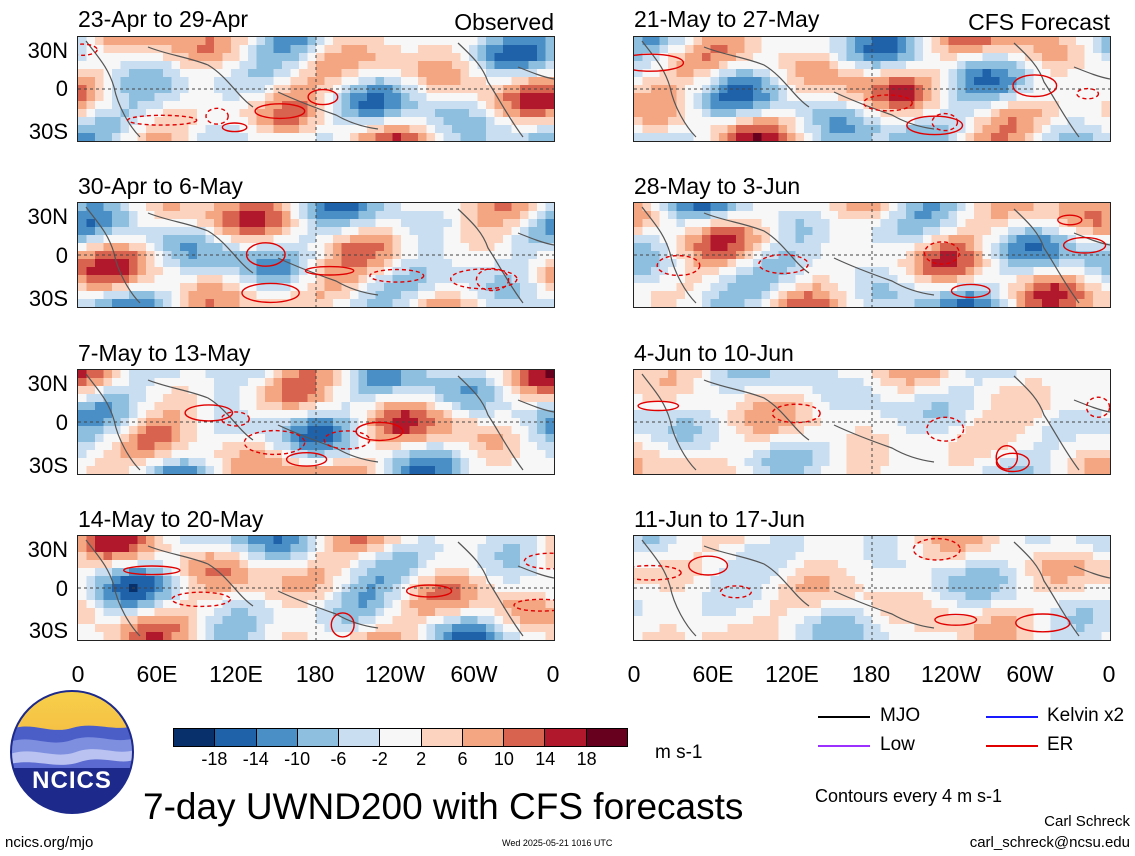  Describe the element at coordinates (557, 843) in the screenshot. I see `footer-timestamp: Wed 2025-05-21 1016 UTC` at that location.